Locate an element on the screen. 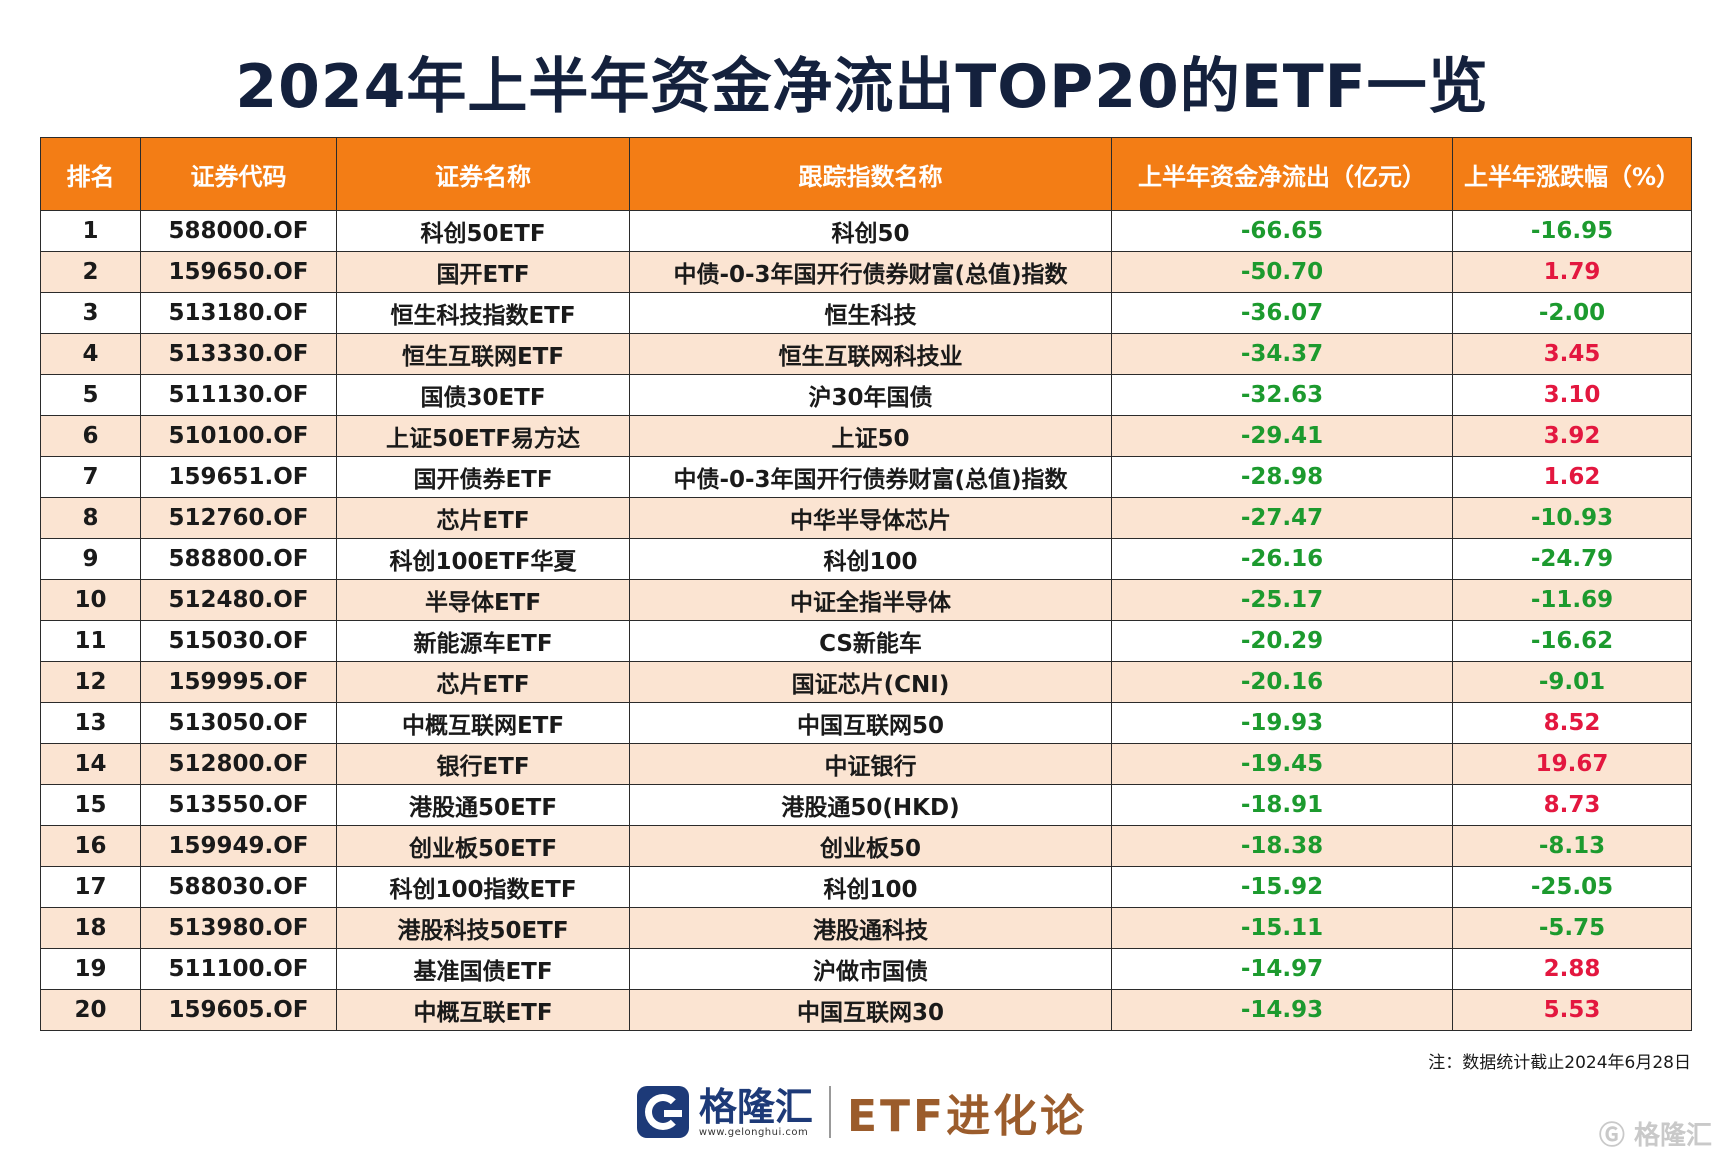  gelonghui-logo-icon is located at coordinates (662, 1112).